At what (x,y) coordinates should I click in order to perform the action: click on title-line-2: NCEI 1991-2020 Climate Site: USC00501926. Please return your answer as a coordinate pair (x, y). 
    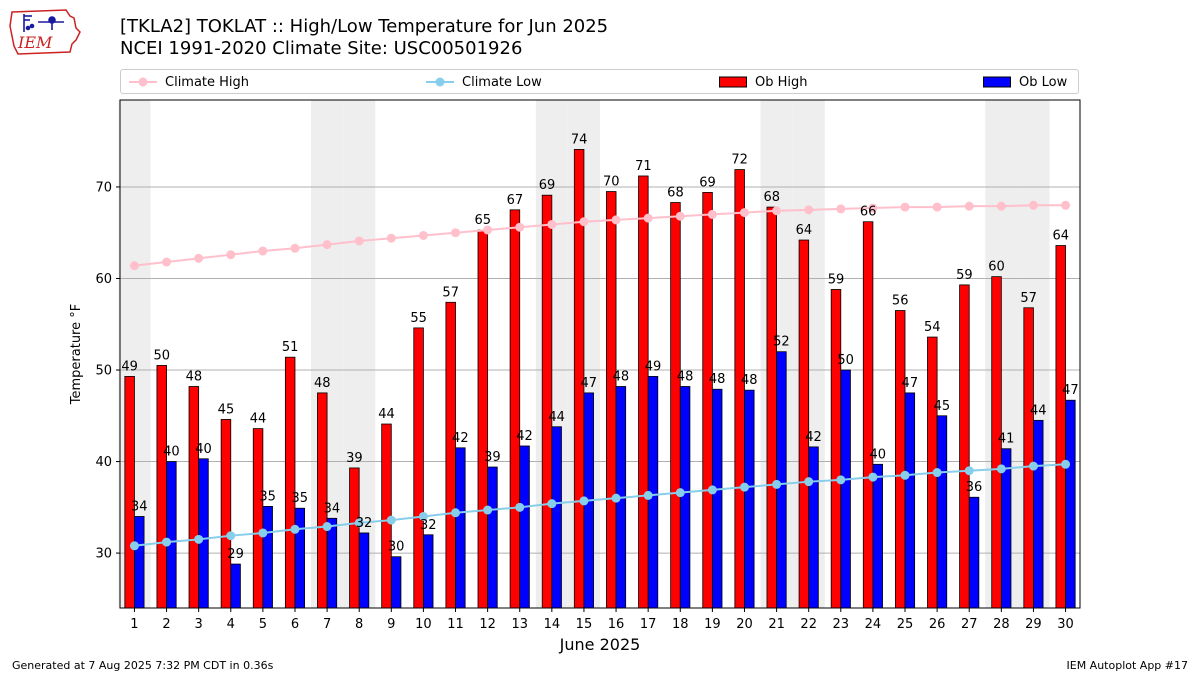
    Looking at the image, I should click on (321, 48).